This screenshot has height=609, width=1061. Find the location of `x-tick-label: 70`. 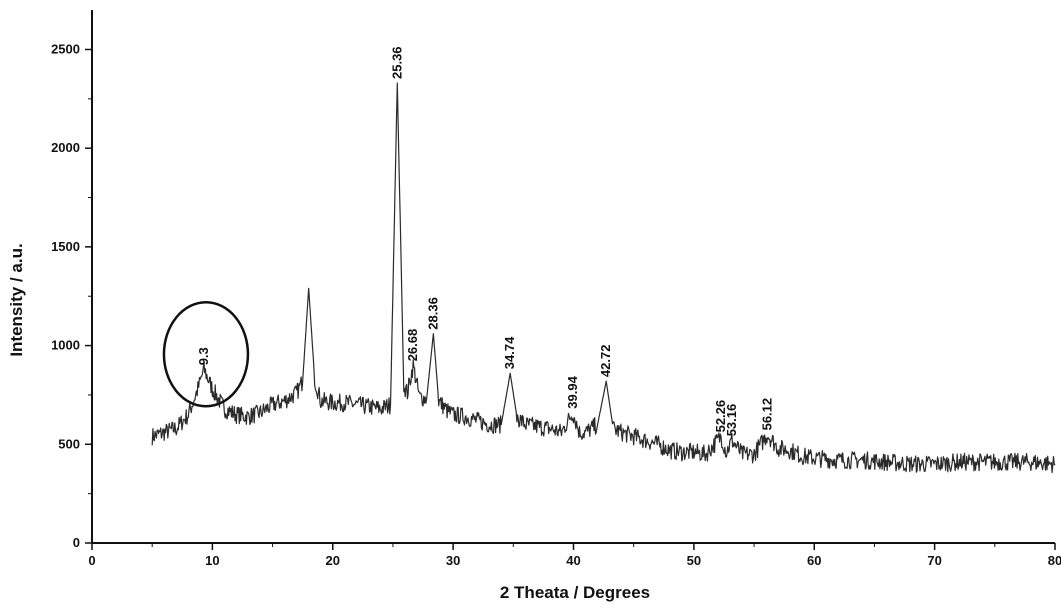

x-tick-label: 70 is located at coordinates (934, 560).